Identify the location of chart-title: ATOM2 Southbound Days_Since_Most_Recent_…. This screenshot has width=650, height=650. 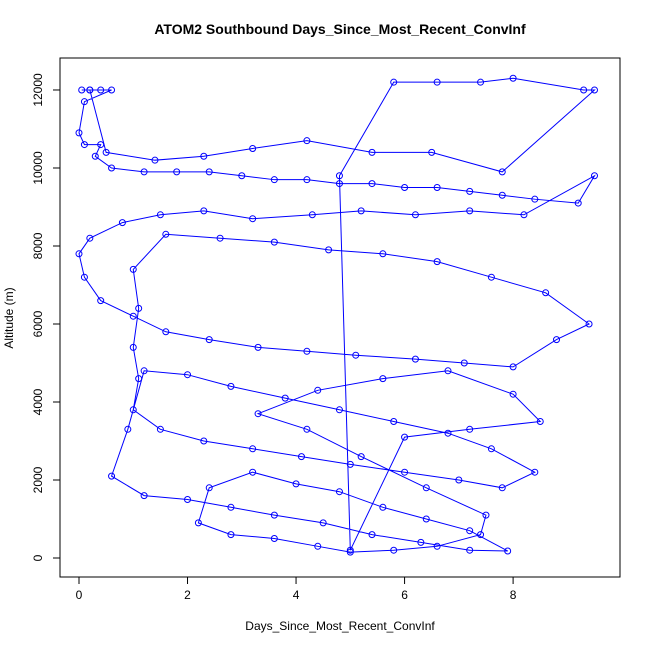
(340, 29).